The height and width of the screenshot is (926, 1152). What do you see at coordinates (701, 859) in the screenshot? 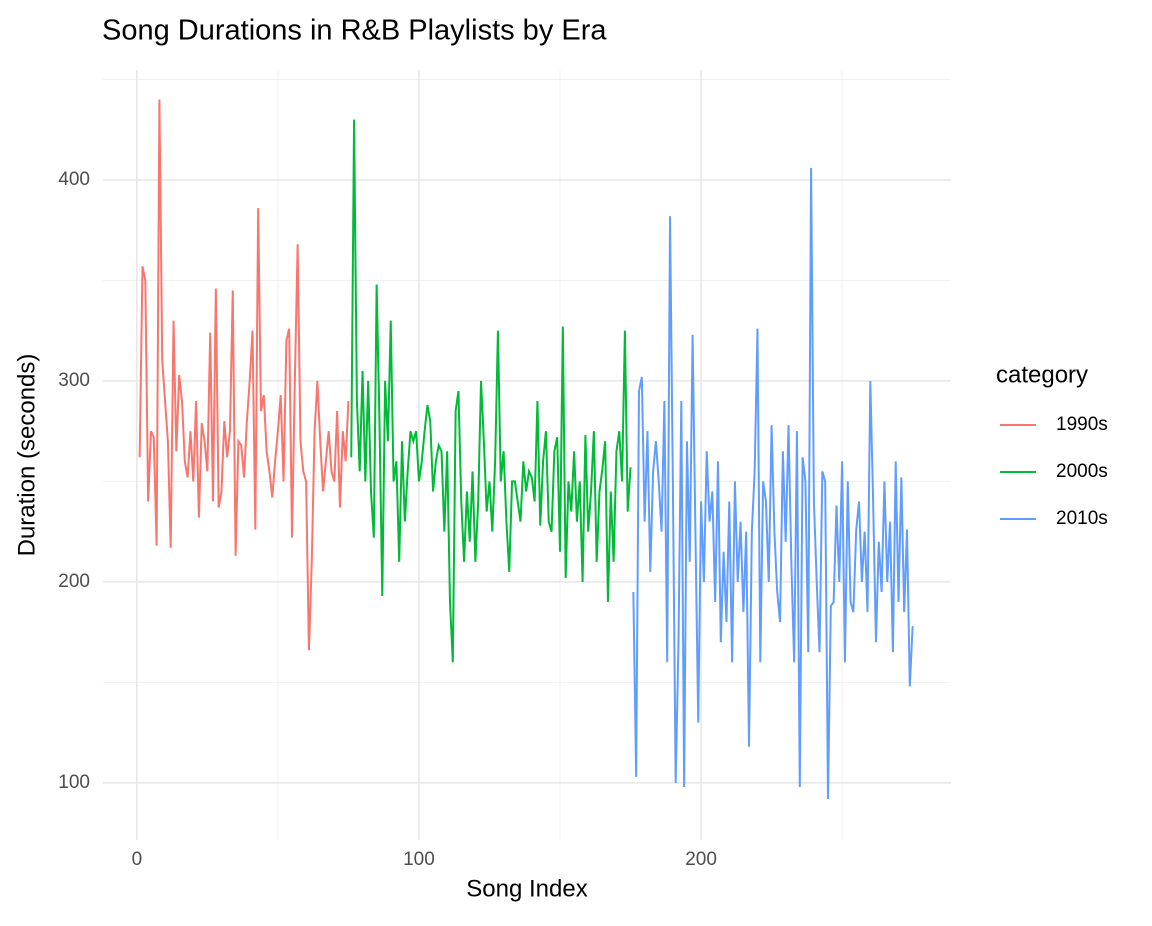
I see `x-tick-label: 200` at bounding box center [701, 859].